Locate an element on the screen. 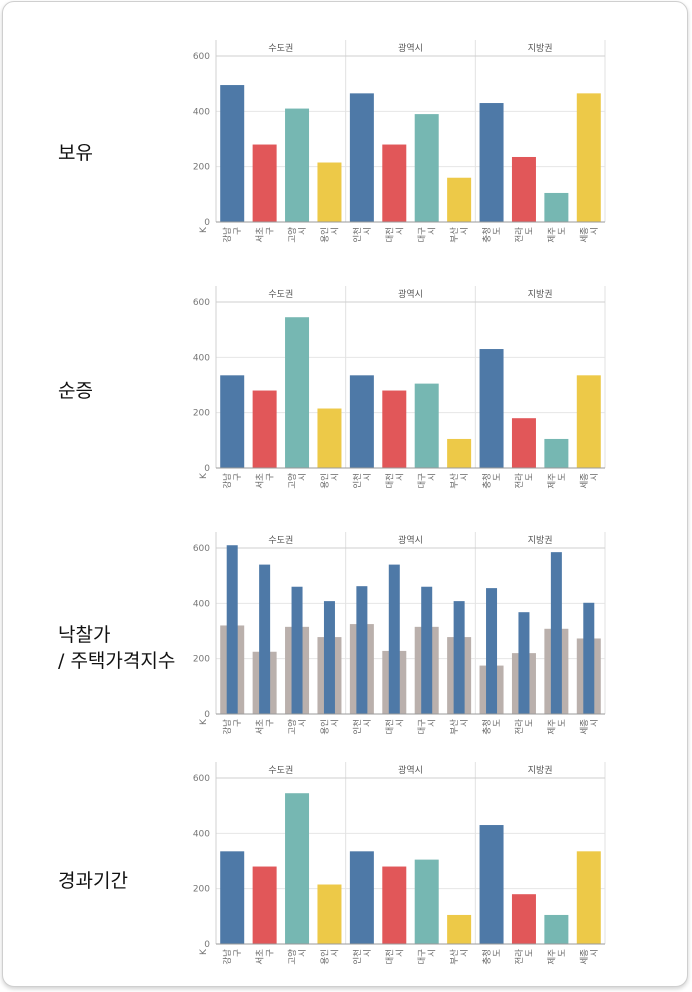 This screenshot has height=992, width=692. x-tick-label: 고양 is located at coordinates (292, 235).